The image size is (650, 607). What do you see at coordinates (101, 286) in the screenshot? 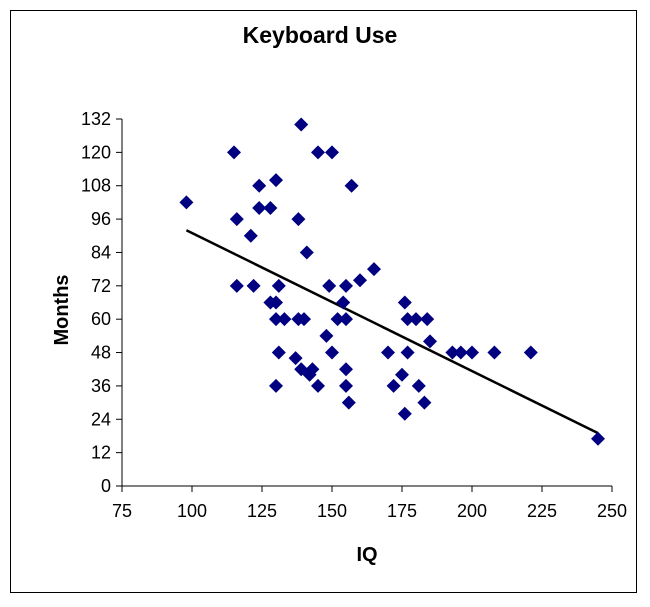
I see `y-tick-label: 72` at bounding box center [101, 286].